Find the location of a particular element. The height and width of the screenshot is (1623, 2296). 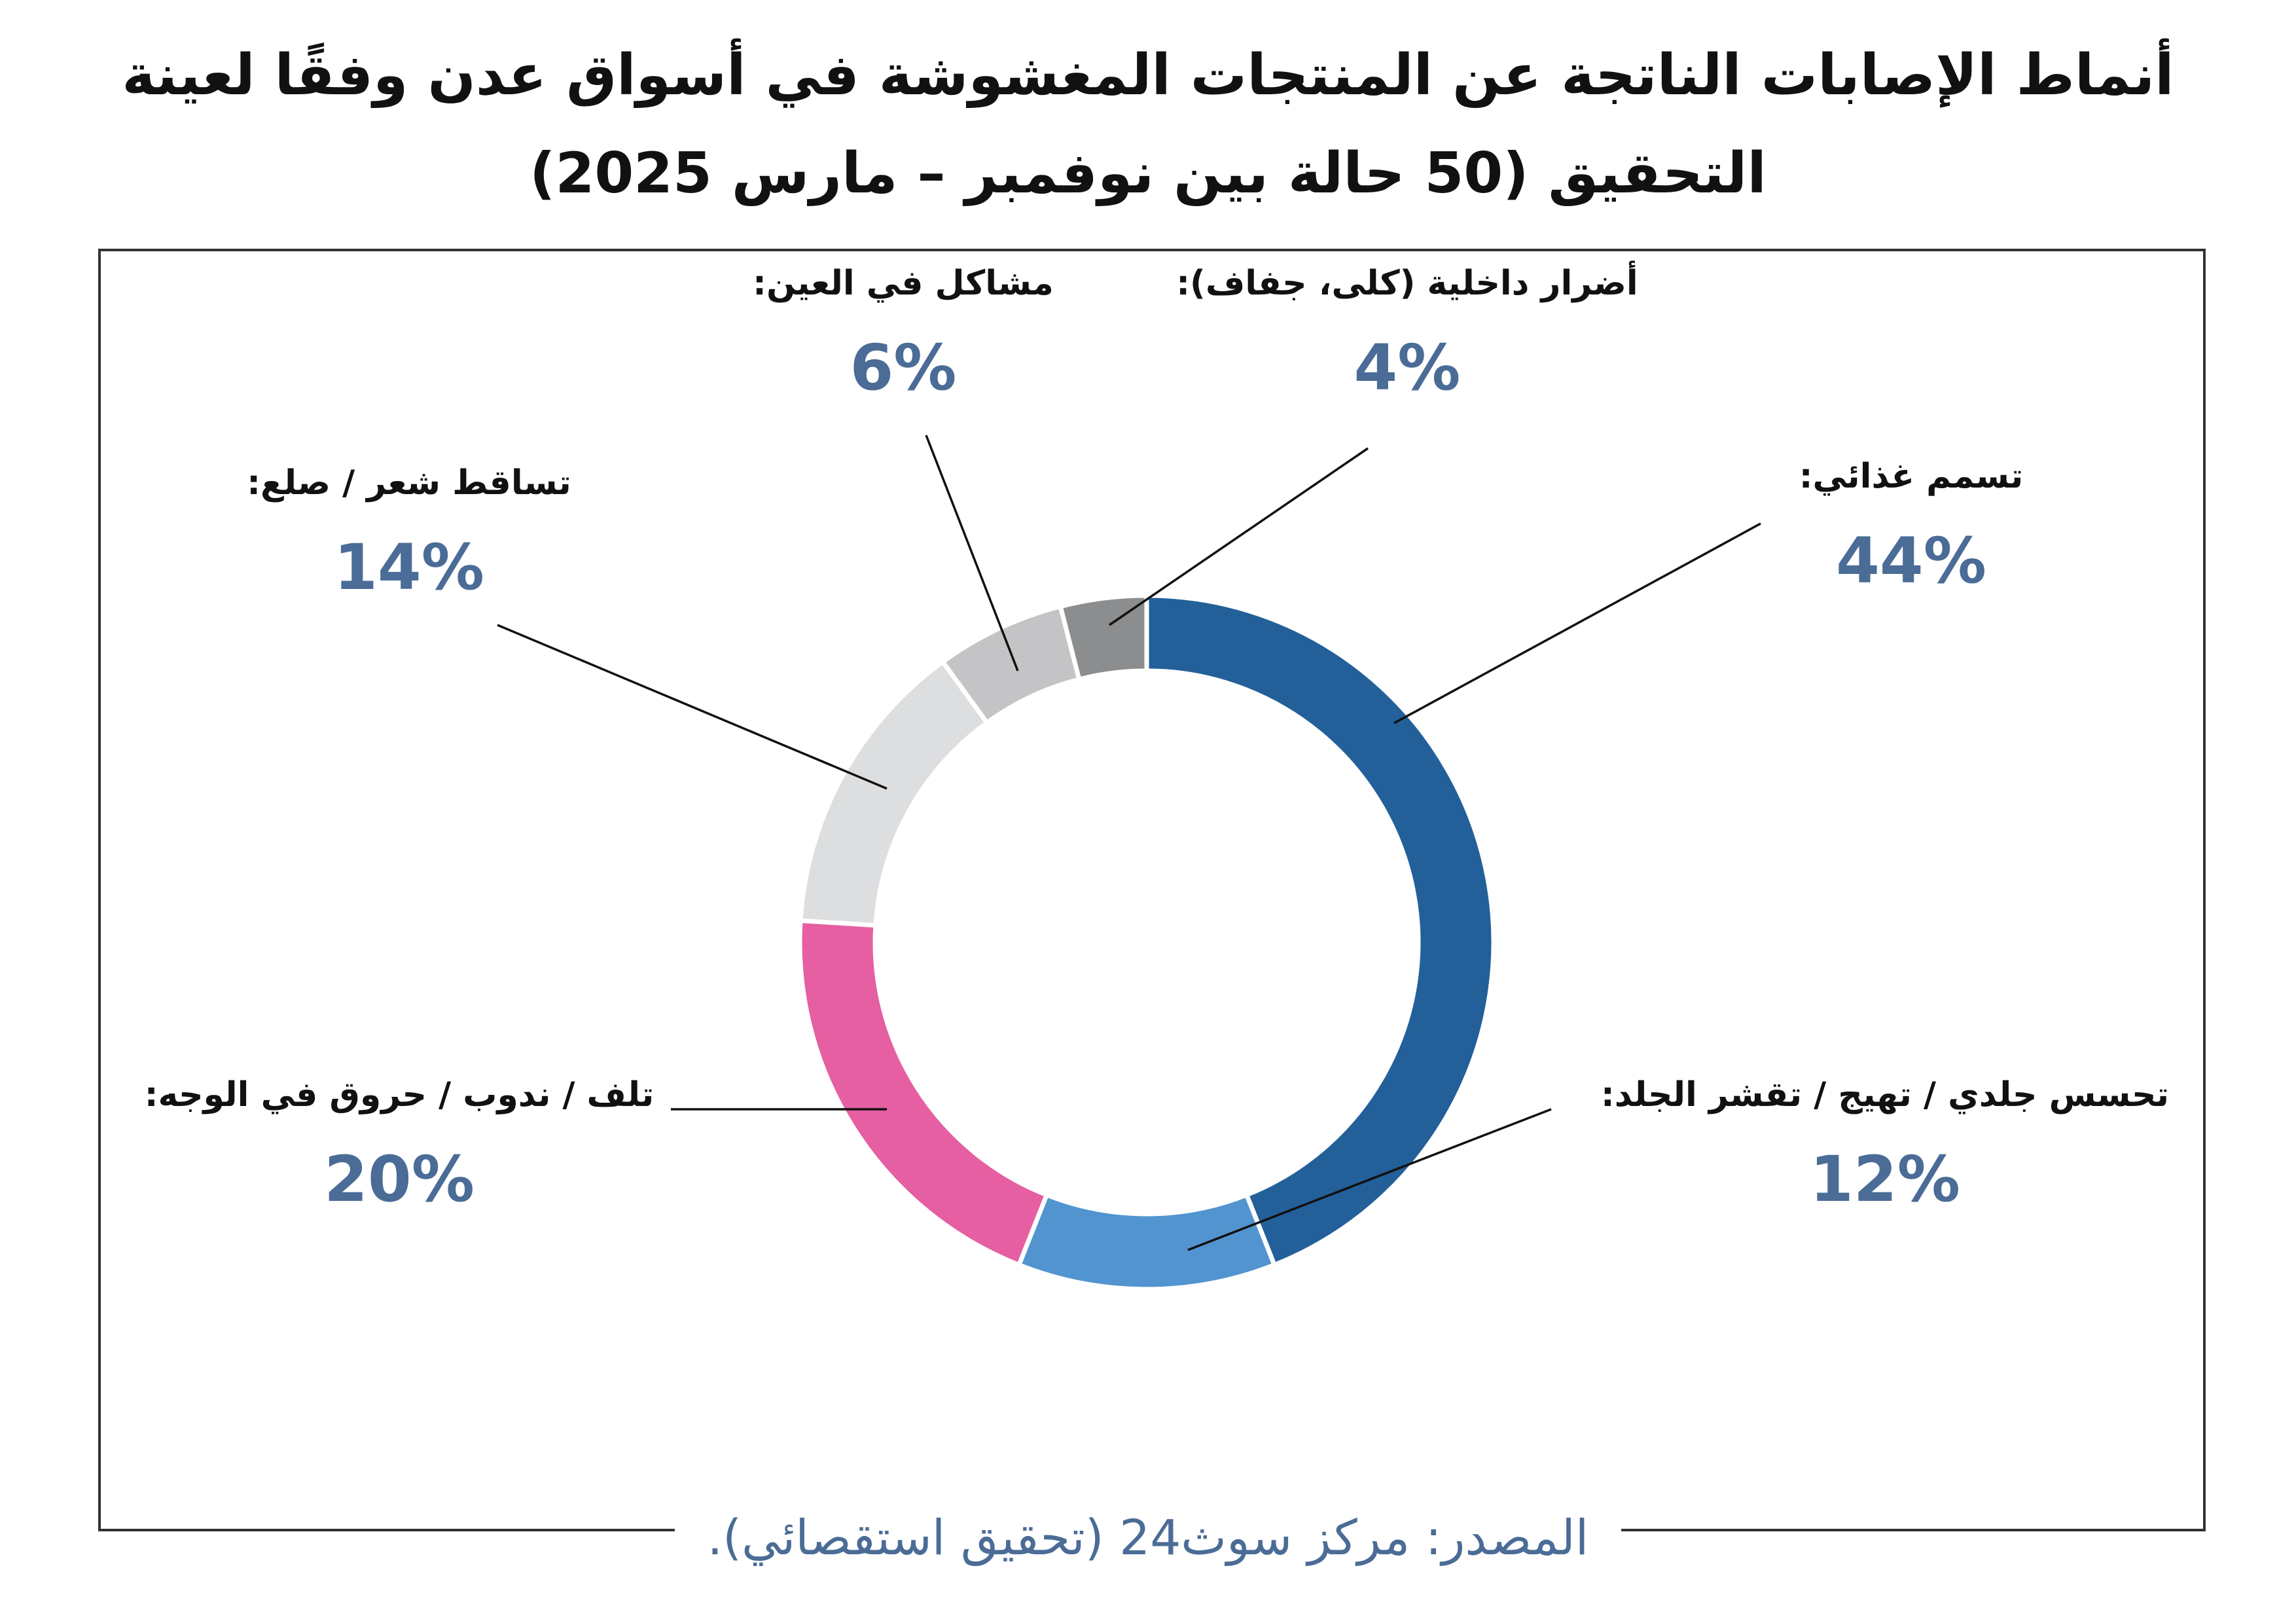

slice-value-4: 14% is located at coordinates (409, 568).